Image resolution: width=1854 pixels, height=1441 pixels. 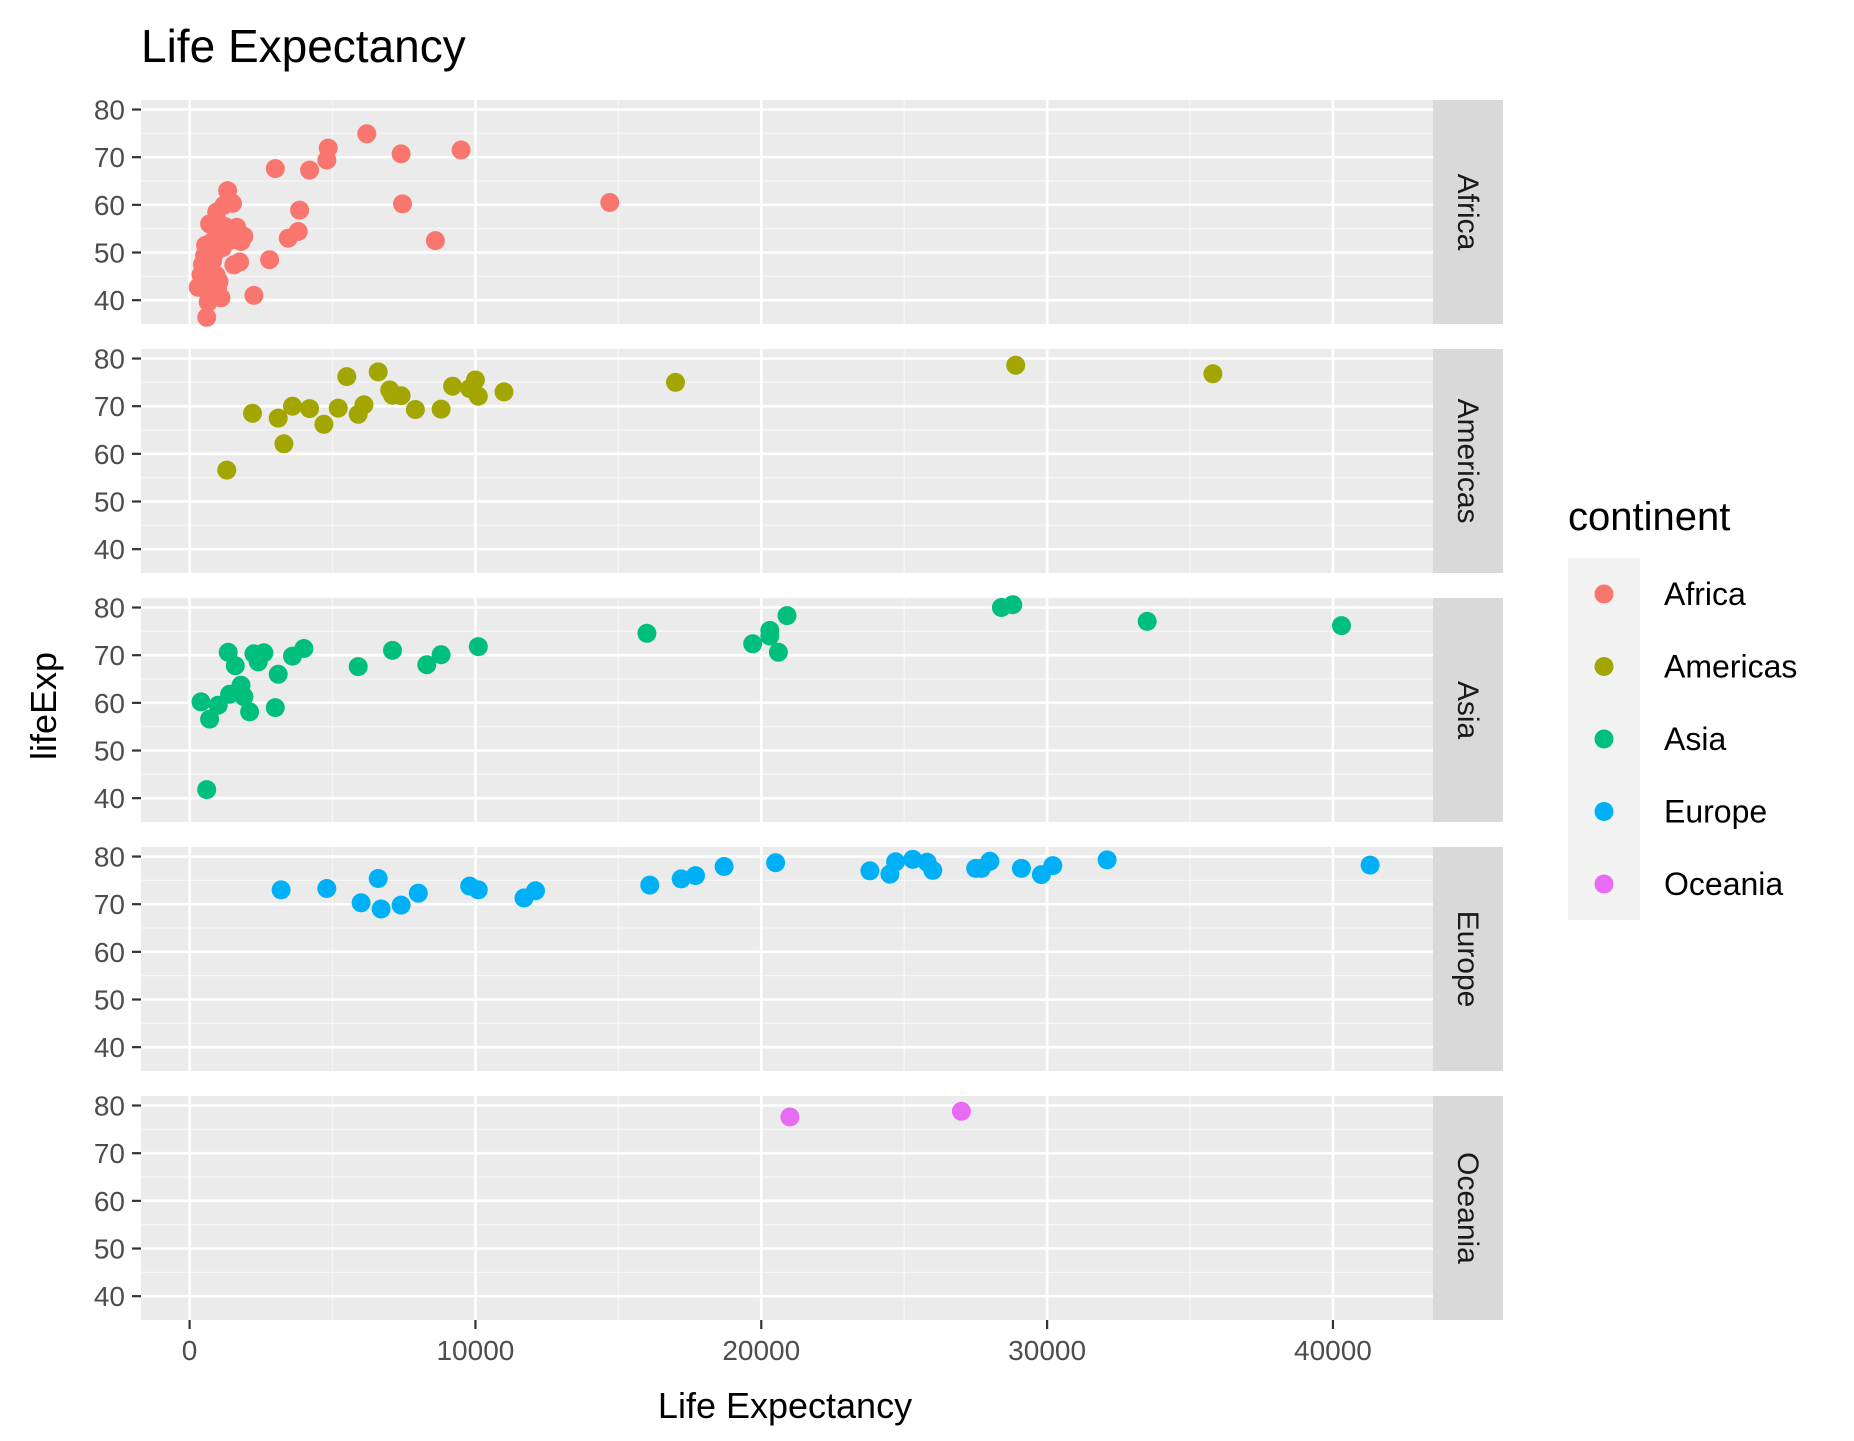 I want to click on legend-label: Africa, so click(x=1705, y=594).